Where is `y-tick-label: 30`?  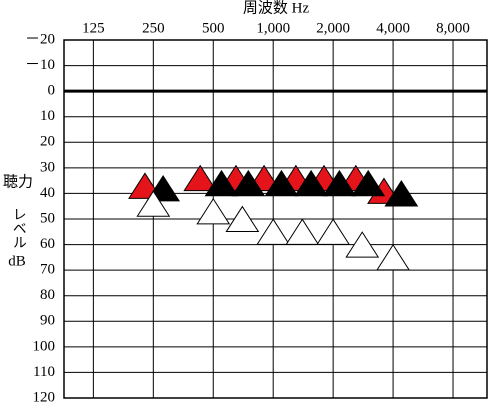
y-tick-label: 30 is located at coordinates (47, 167).